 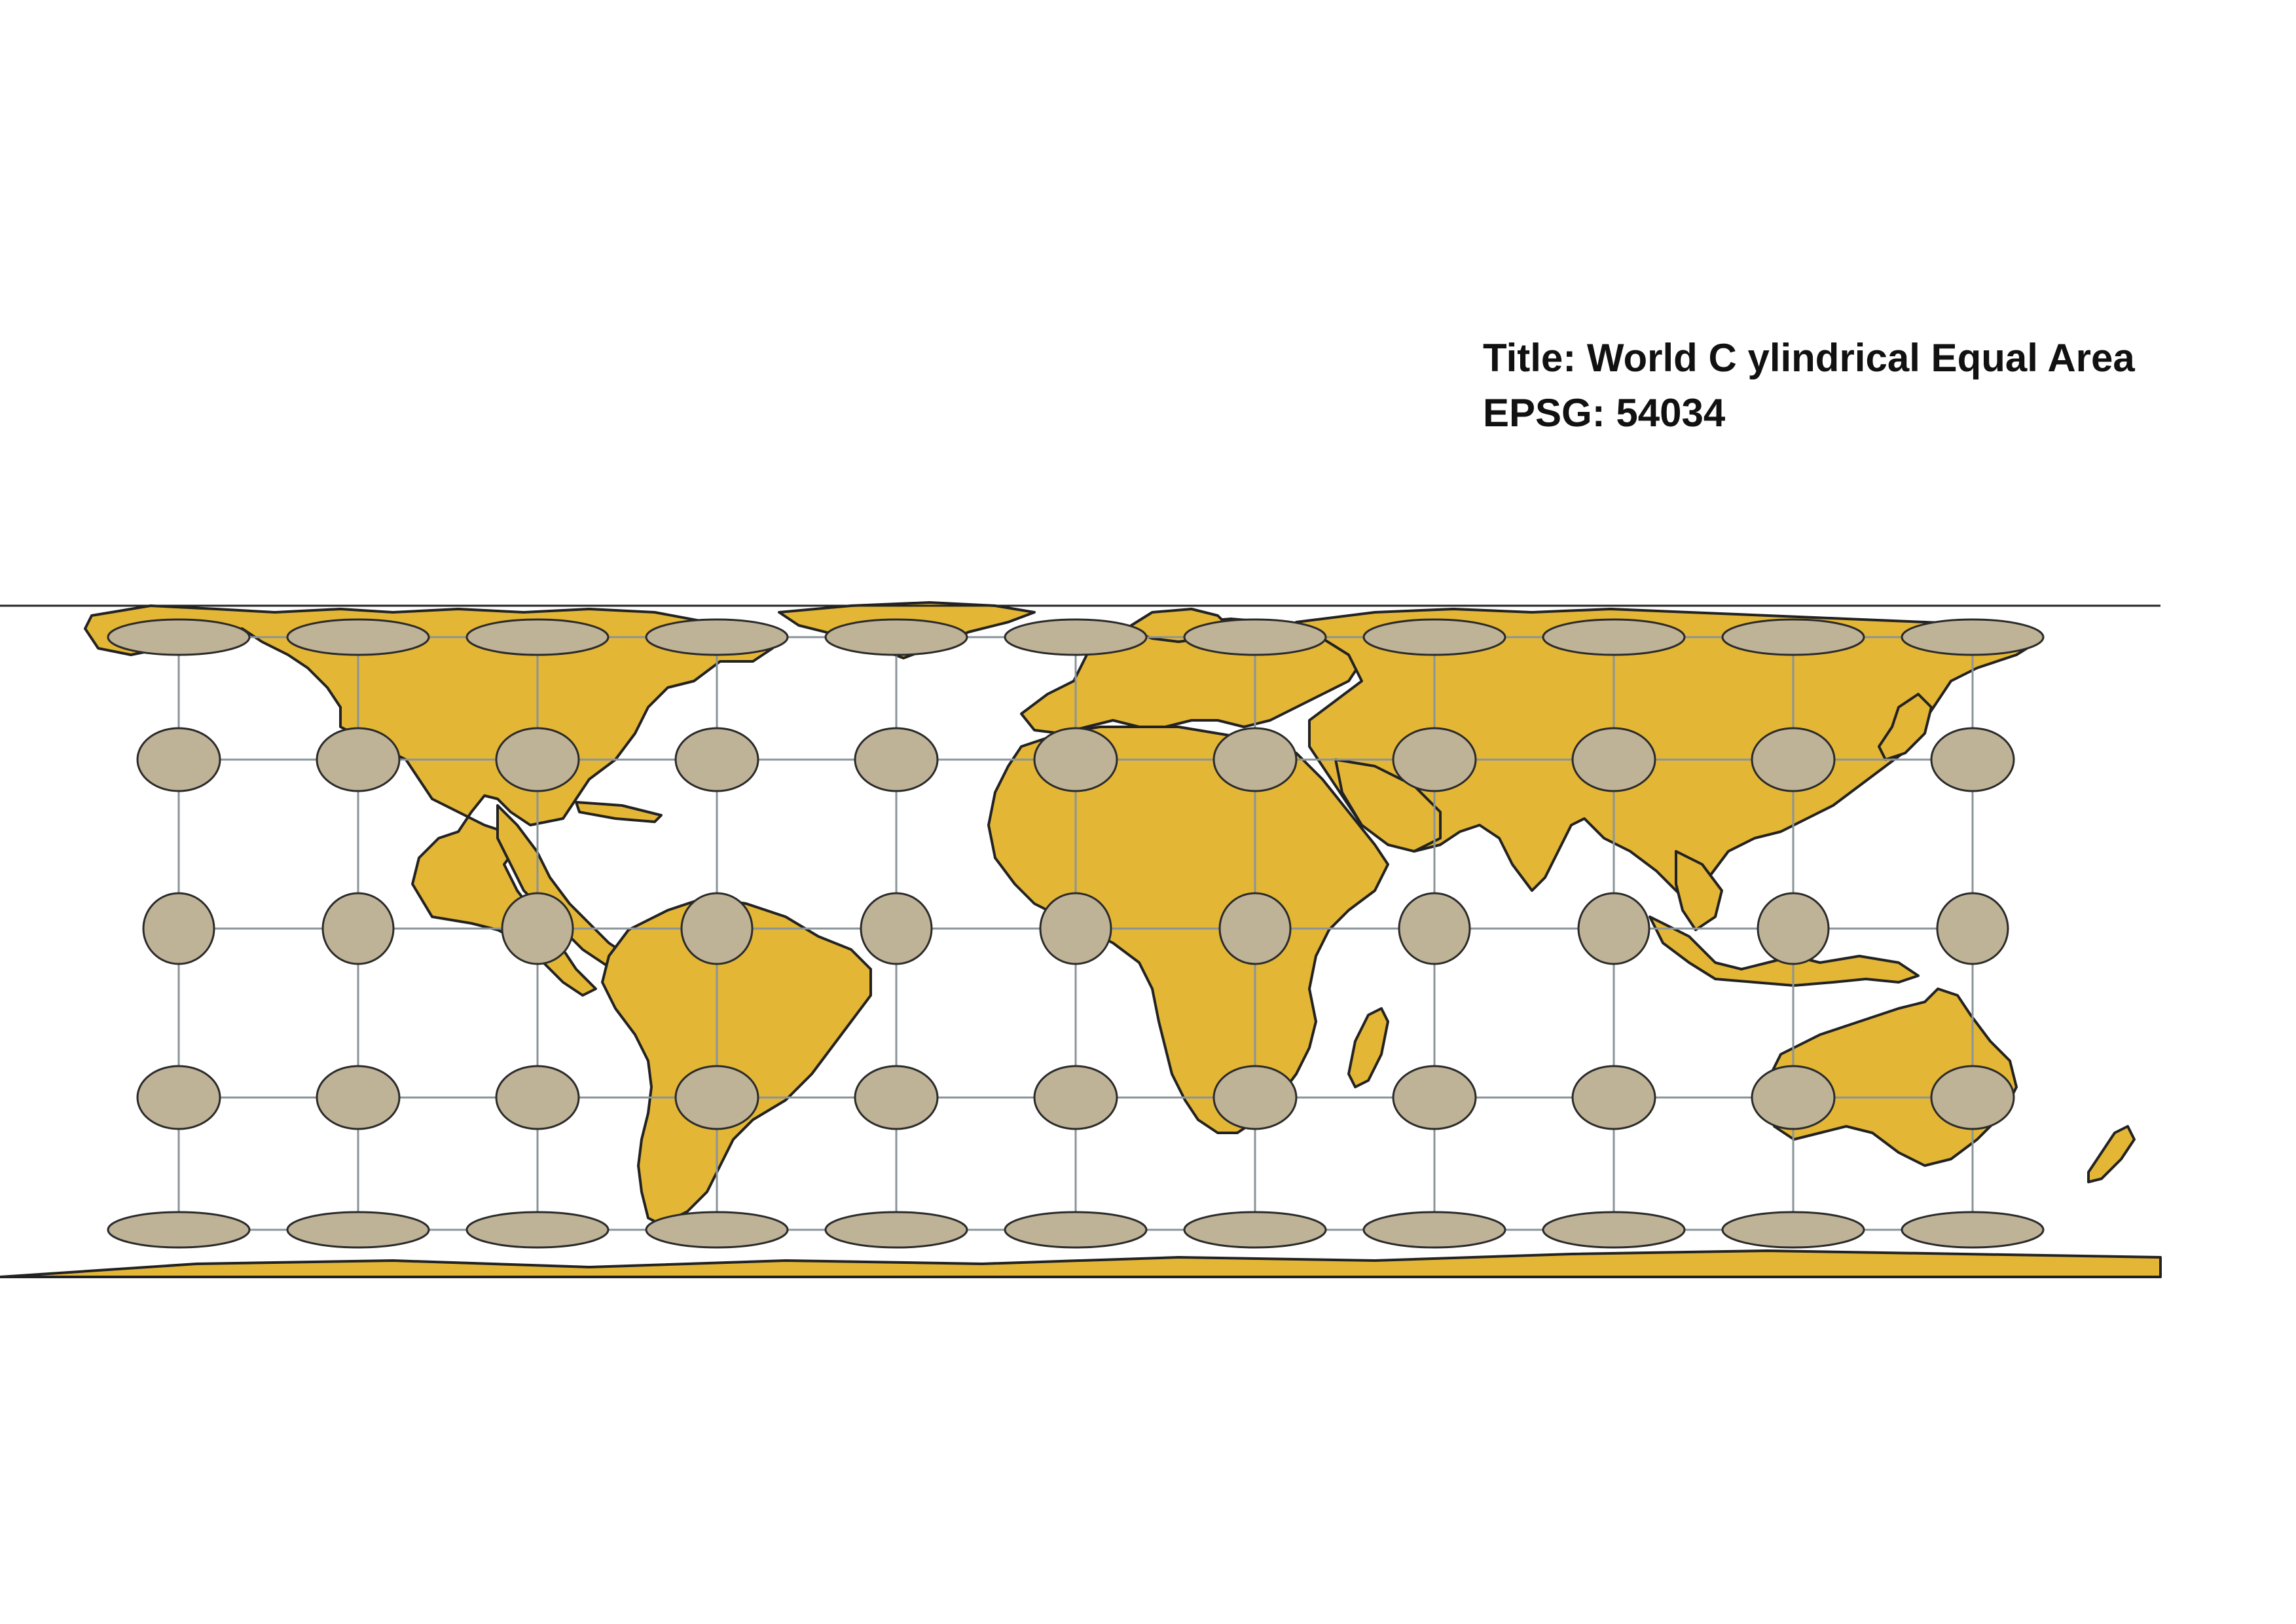 What do you see at coordinates (1388, 805) in the screenshot?
I see `arabian-peninsula` at bounding box center [1388, 805].